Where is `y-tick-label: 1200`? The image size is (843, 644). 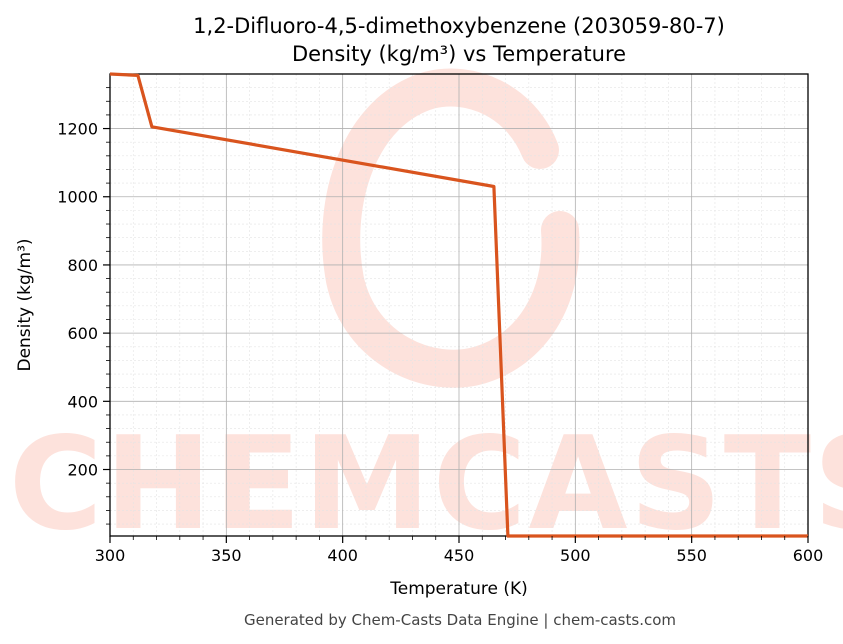
y-tick-label: 1200 is located at coordinates (77, 129).